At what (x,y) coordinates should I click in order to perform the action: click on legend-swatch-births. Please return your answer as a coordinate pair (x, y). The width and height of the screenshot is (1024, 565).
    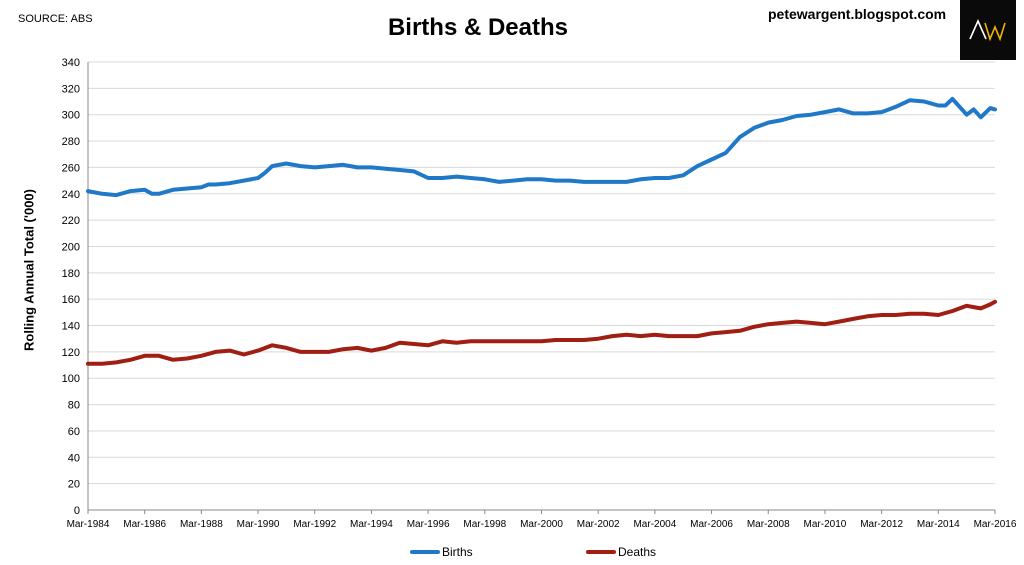
    Looking at the image, I should click on (425, 552).